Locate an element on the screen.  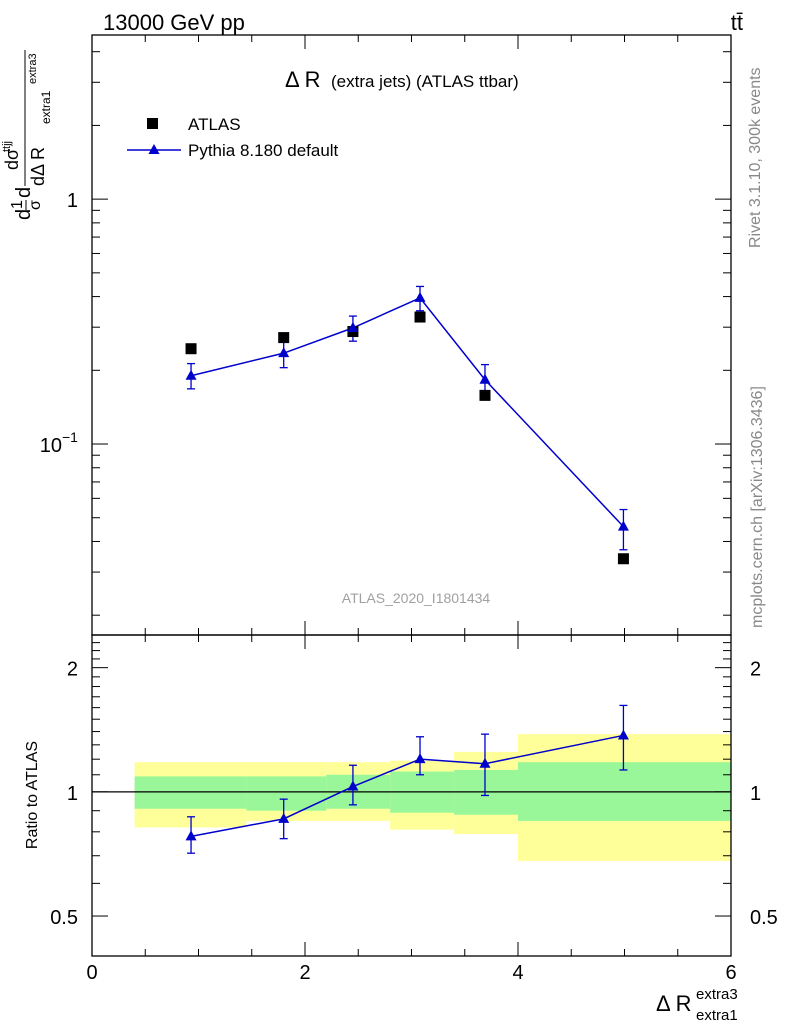
xaxis-label: Δ R extra3 extra1 is located at coordinates (697, 1005).